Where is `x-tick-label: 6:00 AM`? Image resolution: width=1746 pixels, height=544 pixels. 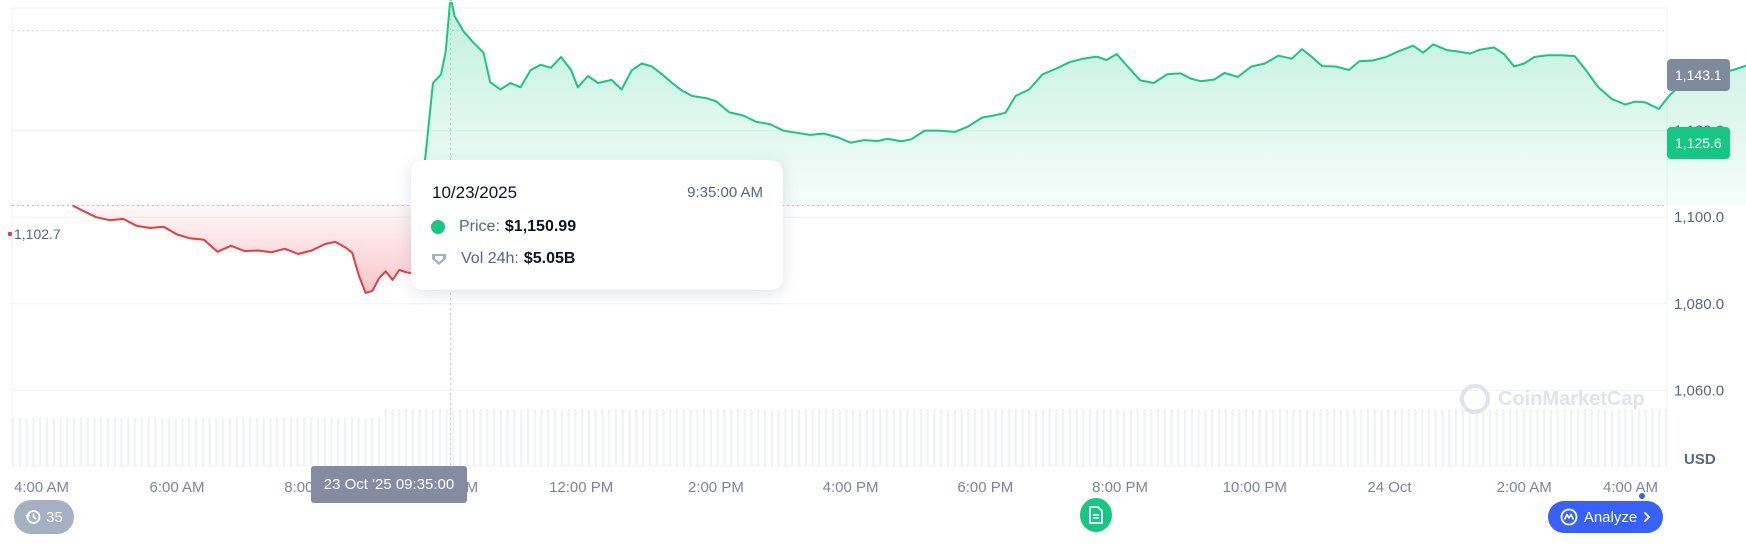 x-tick-label: 6:00 AM is located at coordinates (177, 487).